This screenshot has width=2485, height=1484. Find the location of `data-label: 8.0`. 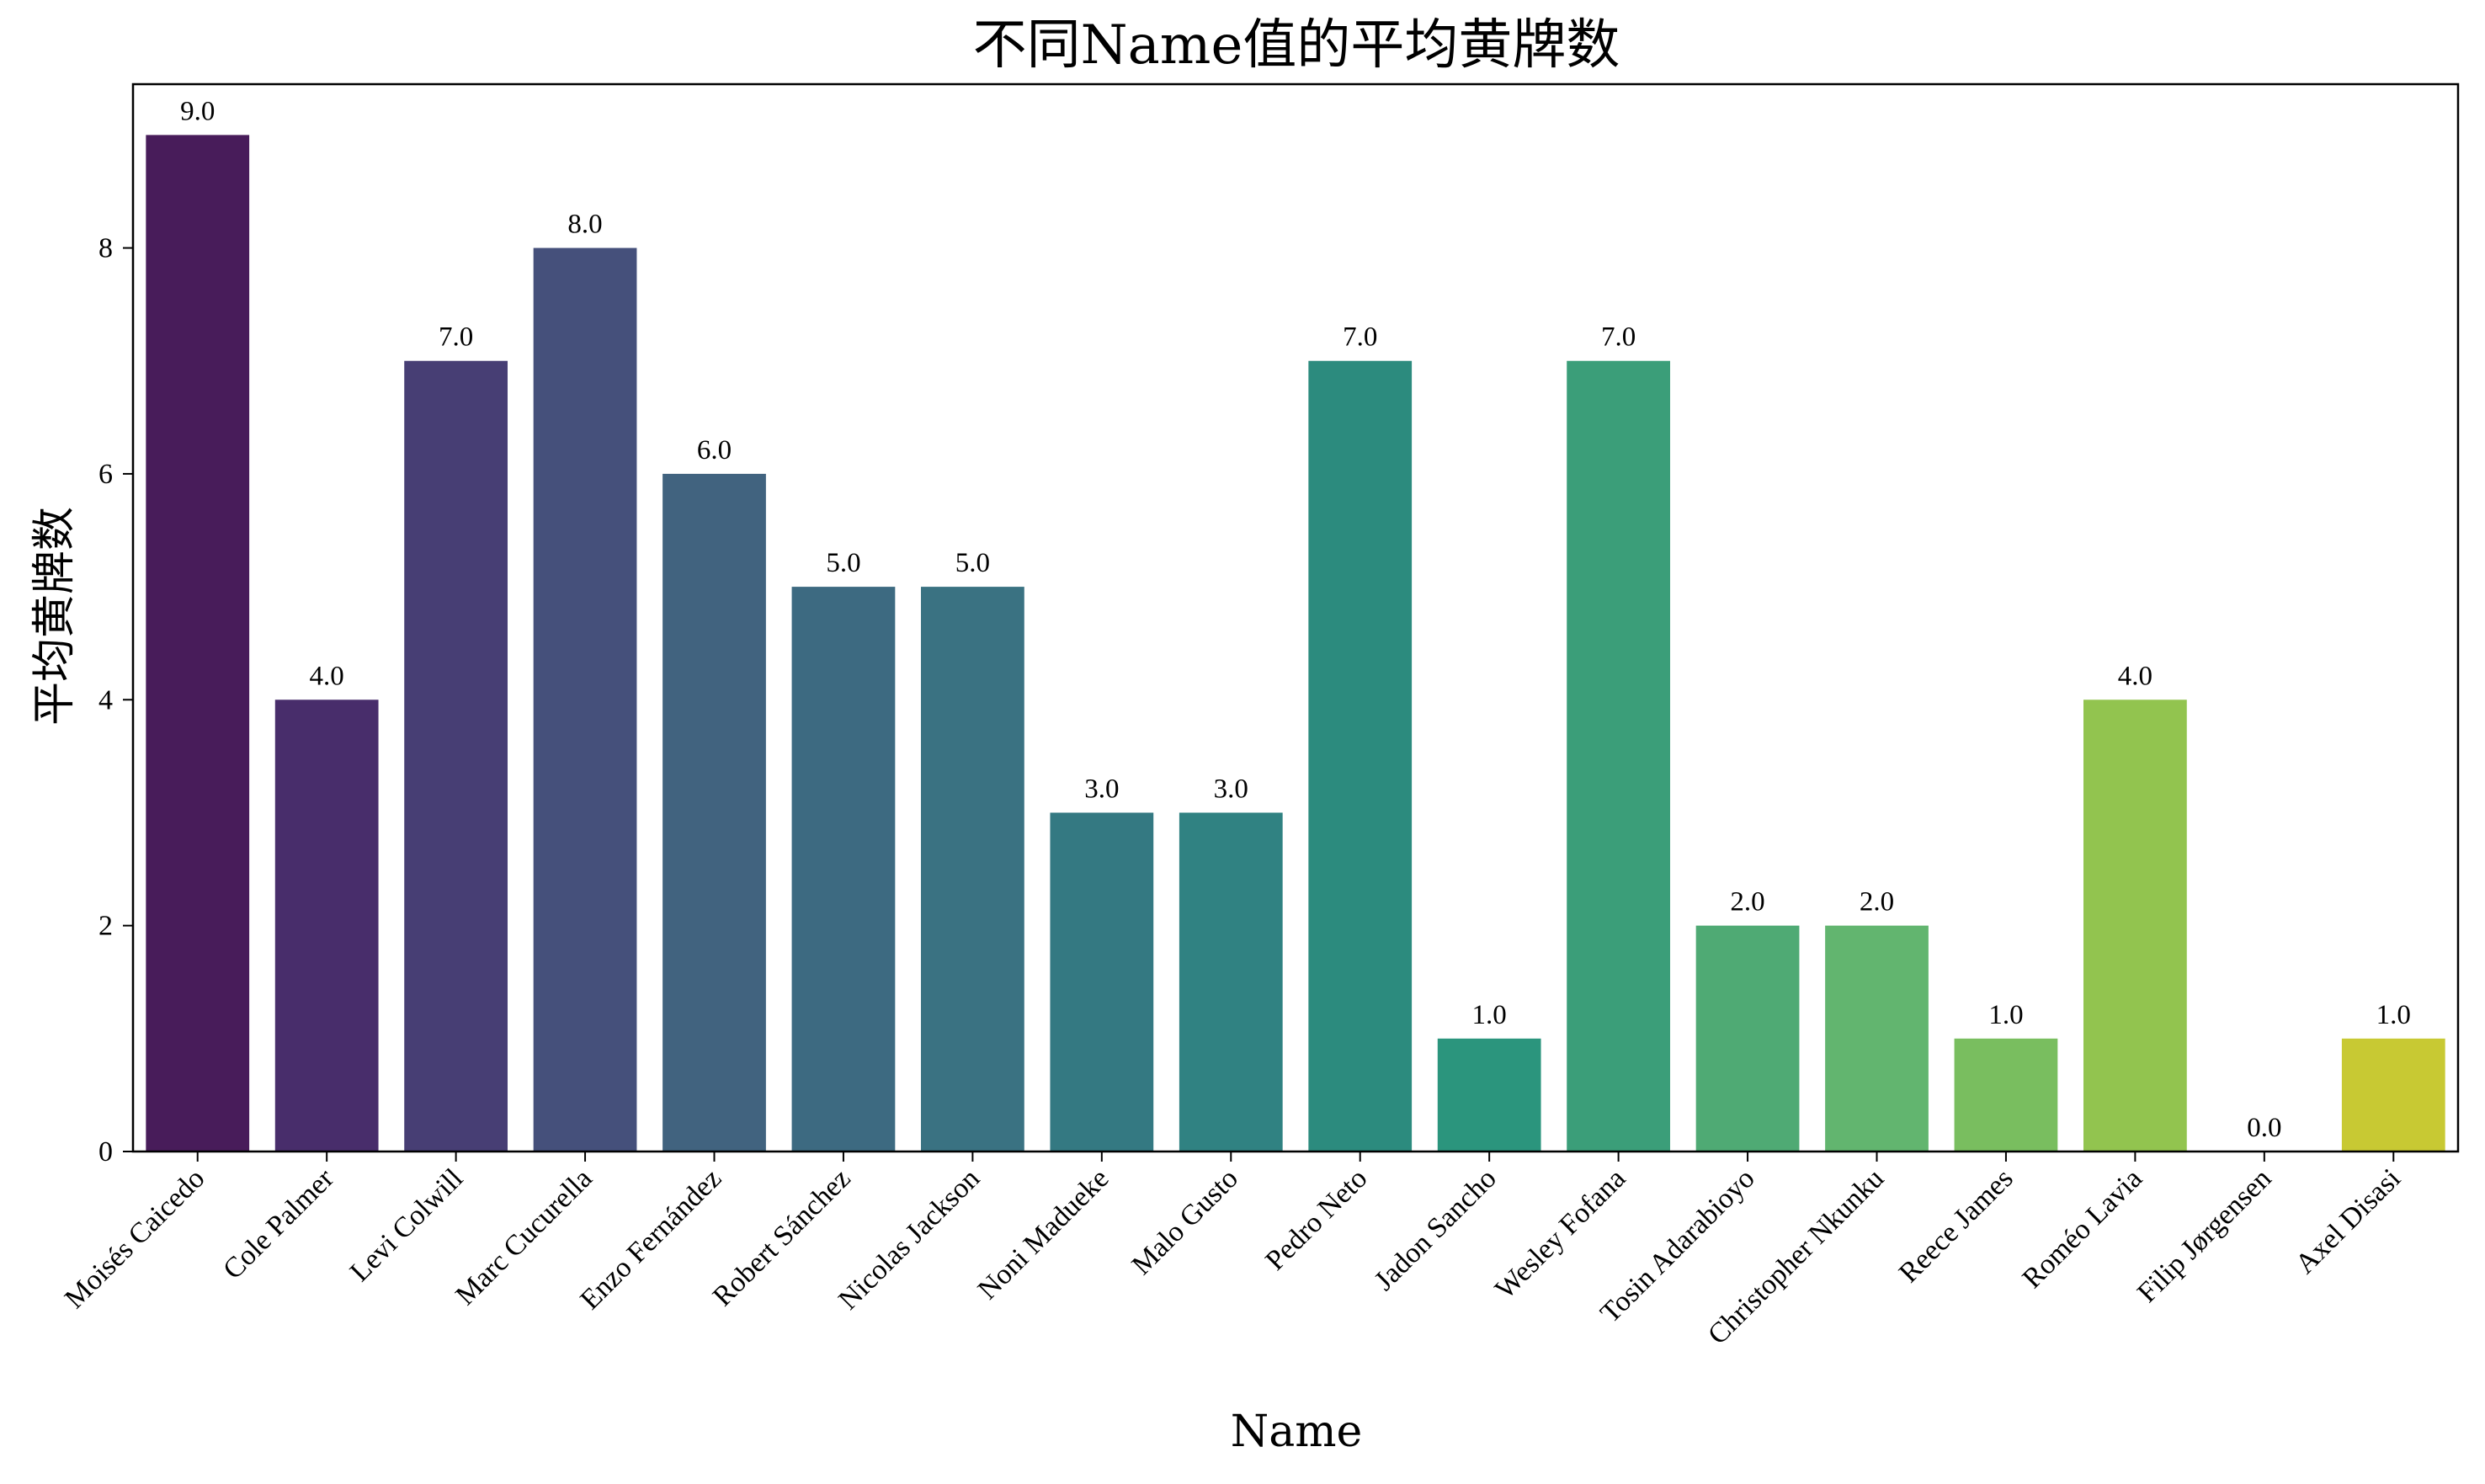

data-label: 8.0 is located at coordinates (584, 225).